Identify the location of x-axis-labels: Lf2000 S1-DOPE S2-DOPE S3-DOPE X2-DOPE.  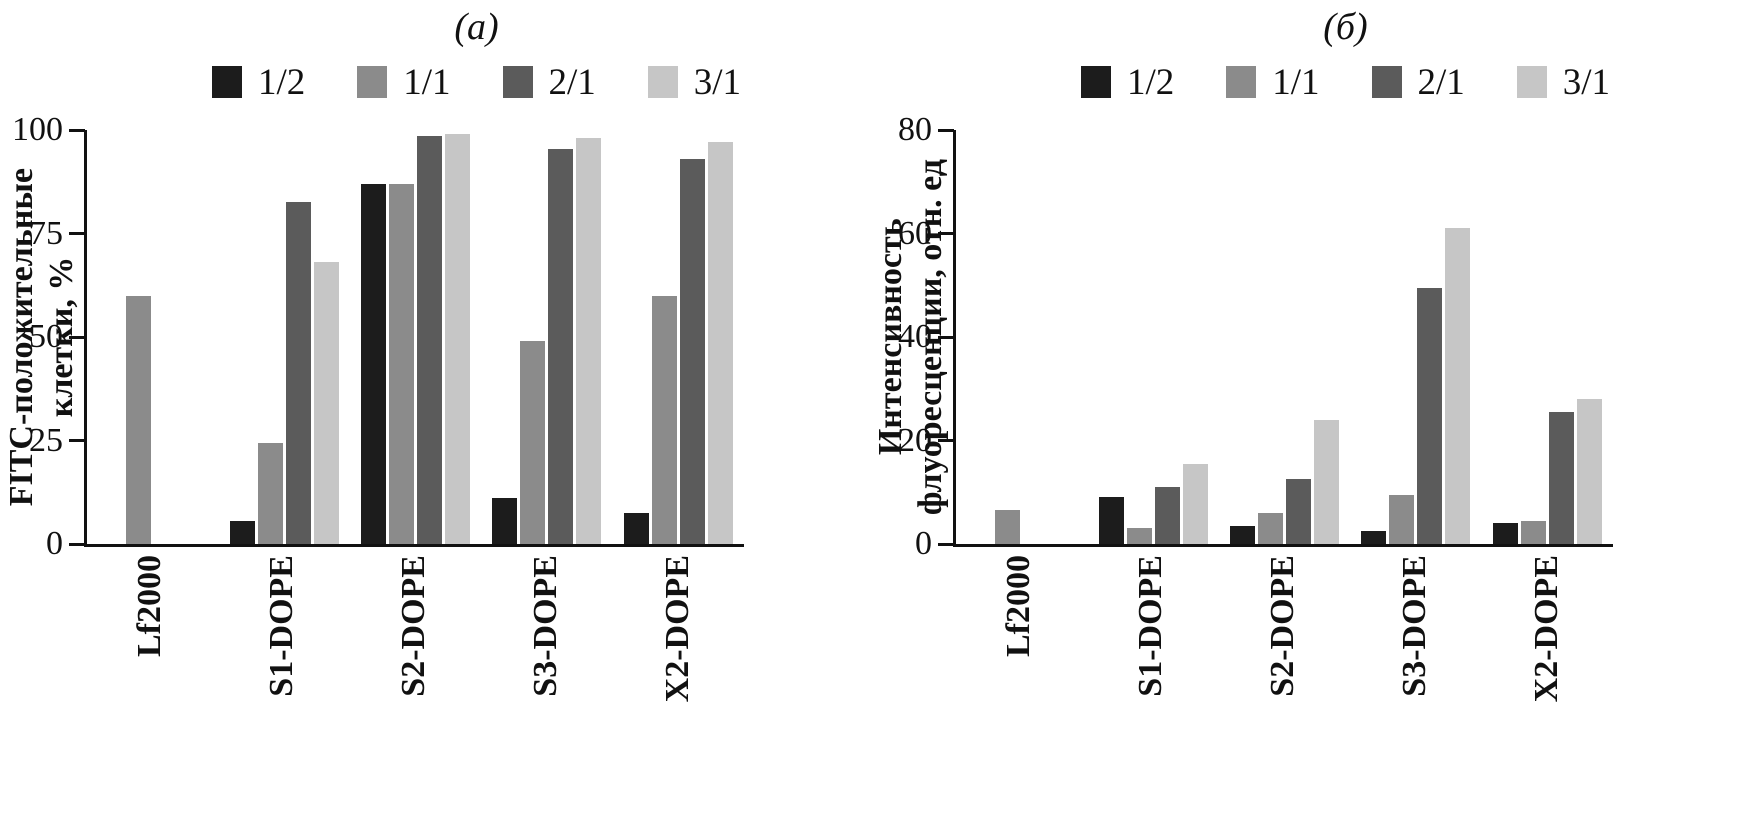
(414, 665).